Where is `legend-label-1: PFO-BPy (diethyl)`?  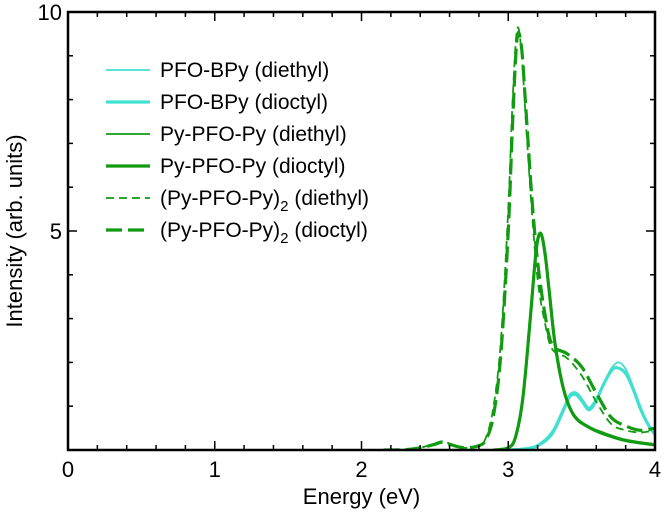
legend-label-1: PFO-BPy (diethyl) is located at coordinates (244, 70).